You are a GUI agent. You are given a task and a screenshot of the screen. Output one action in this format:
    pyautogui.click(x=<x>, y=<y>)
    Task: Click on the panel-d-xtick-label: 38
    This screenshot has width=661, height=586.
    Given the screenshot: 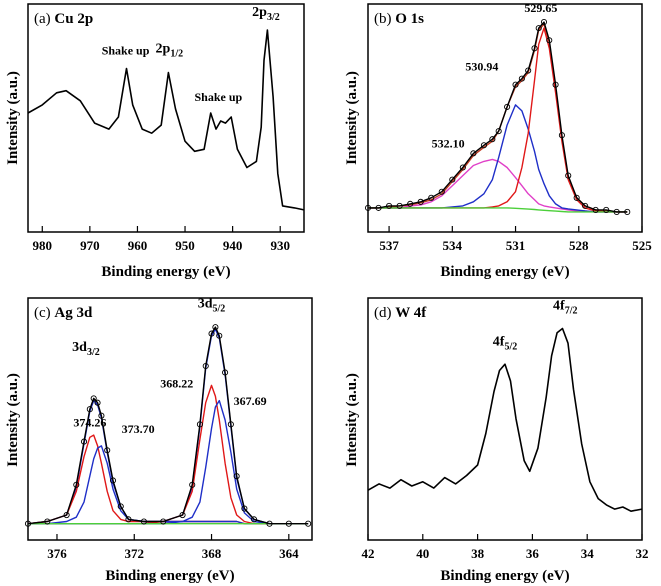 What is the action you would take?
    pyautogui.click(x=478, y=553)
    